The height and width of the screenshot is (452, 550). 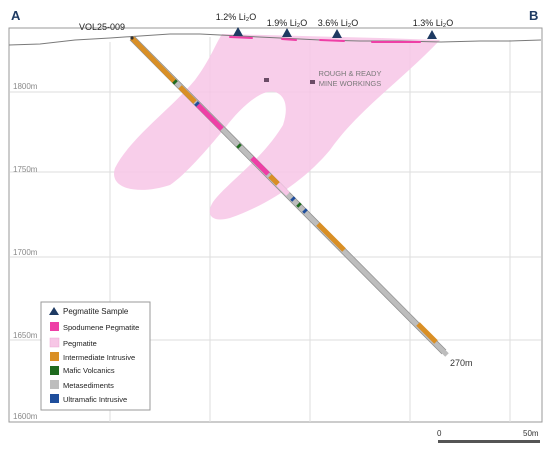 What do you see at coordinates (325, 39) in the screenshot?
I see `spodumene-outcrops` at bounding box center [325, 39].